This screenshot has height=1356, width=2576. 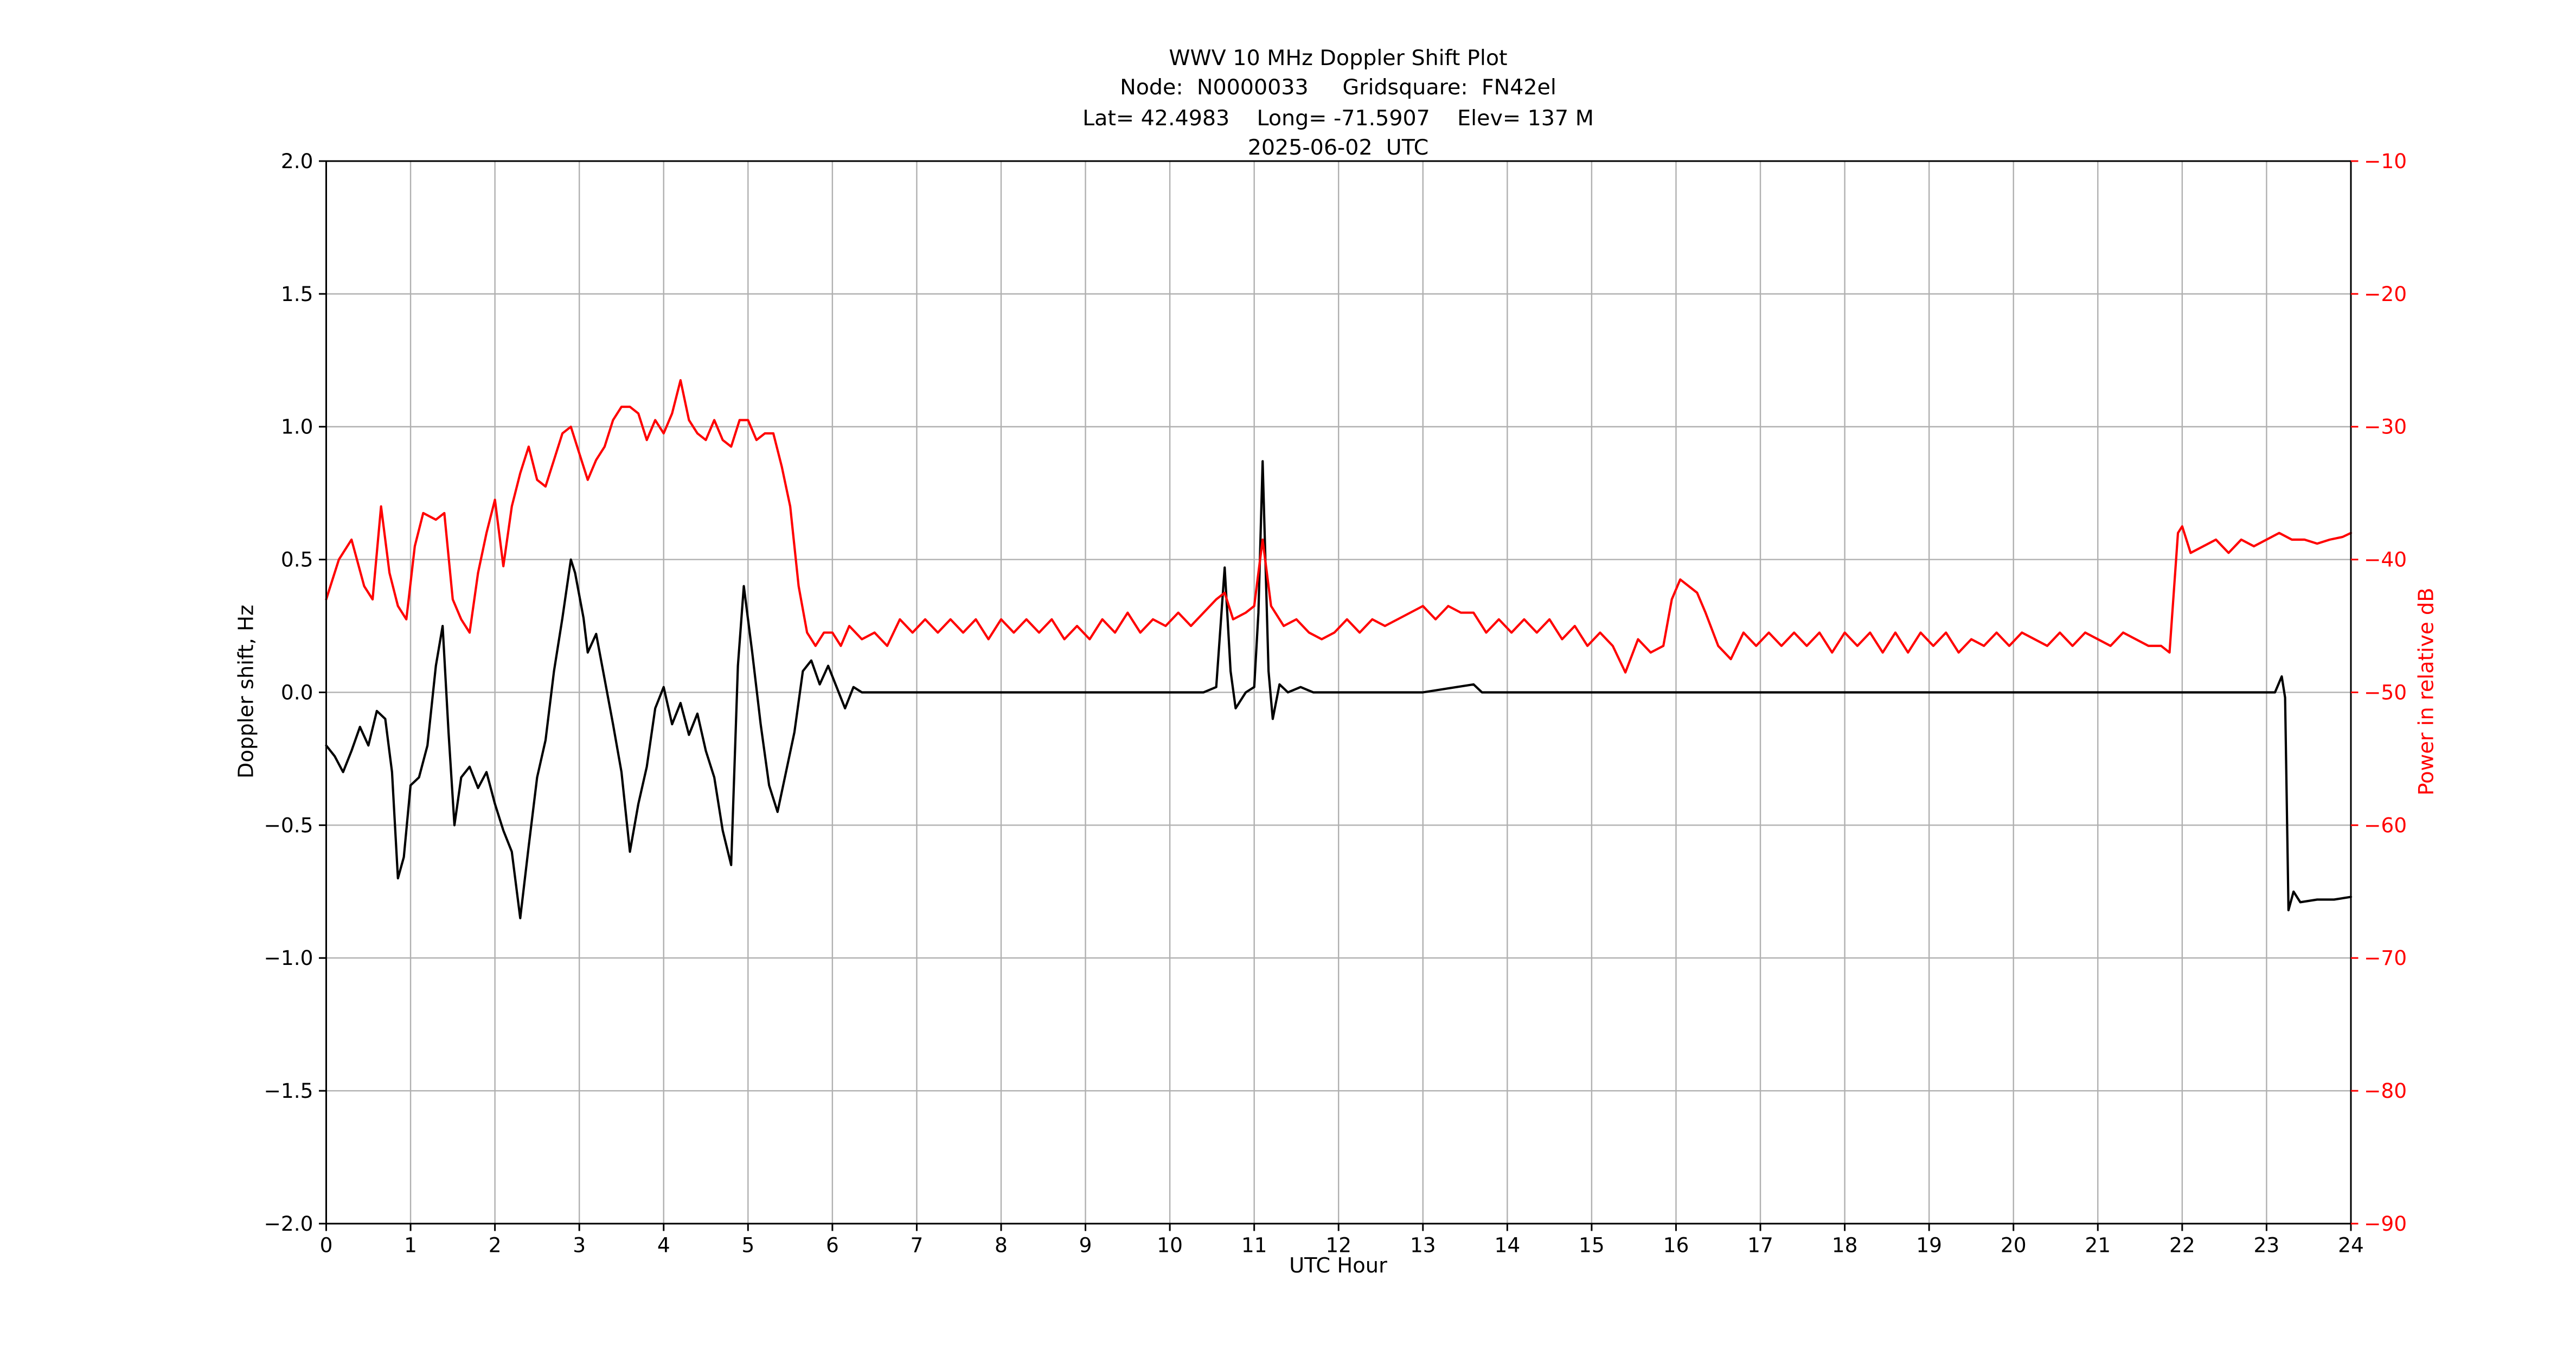 I want to click on x-tick-label: 4, so click(x=663, y=1245).